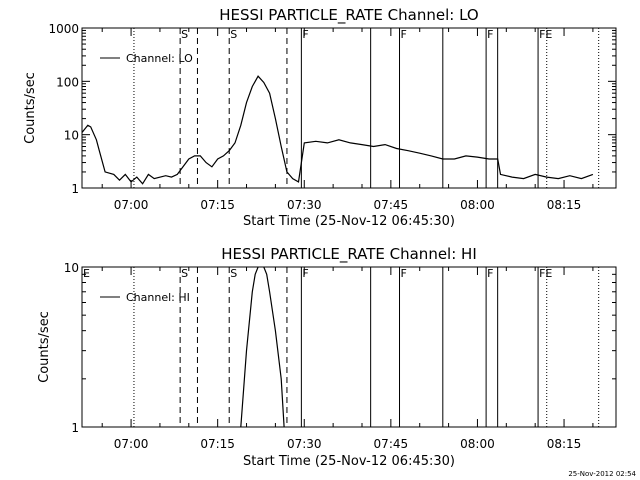 This screenshot has width=640, height=480. I want to click on legend-label: Channel: LO, so click(159, 58).